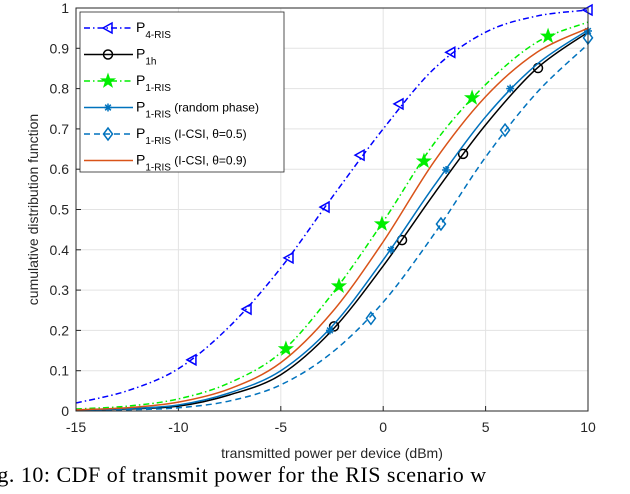 This screenshot has width=630, height=494. I want to click on legend-item: P1-RIS (I-CSI, θ=0.9), so click(165, 163).